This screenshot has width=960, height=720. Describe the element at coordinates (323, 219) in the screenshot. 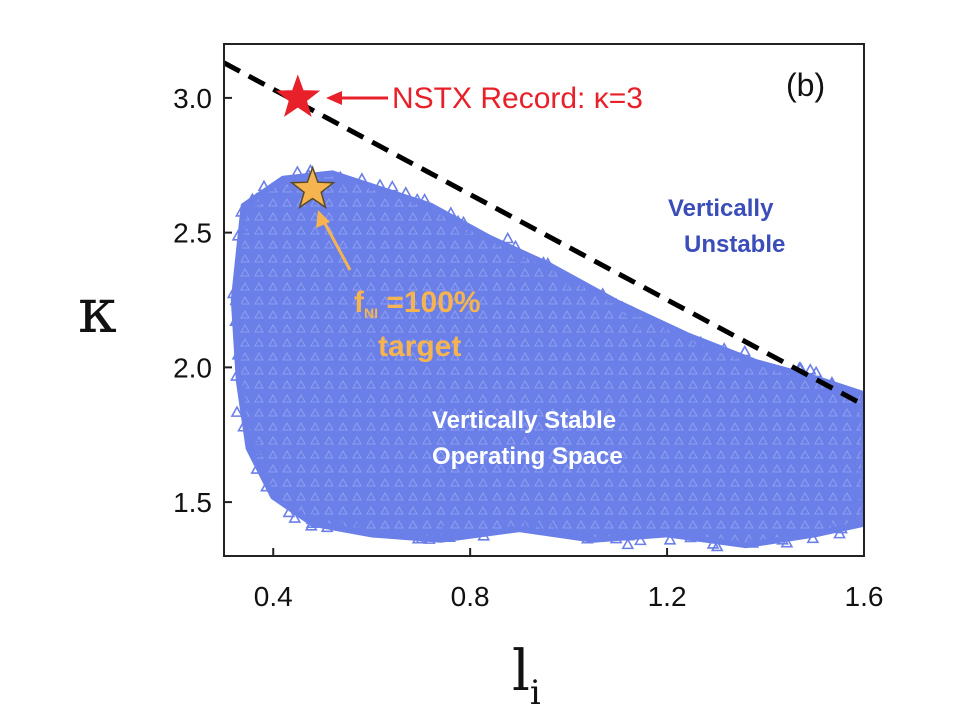

I see `target-arrow-head` at that location.